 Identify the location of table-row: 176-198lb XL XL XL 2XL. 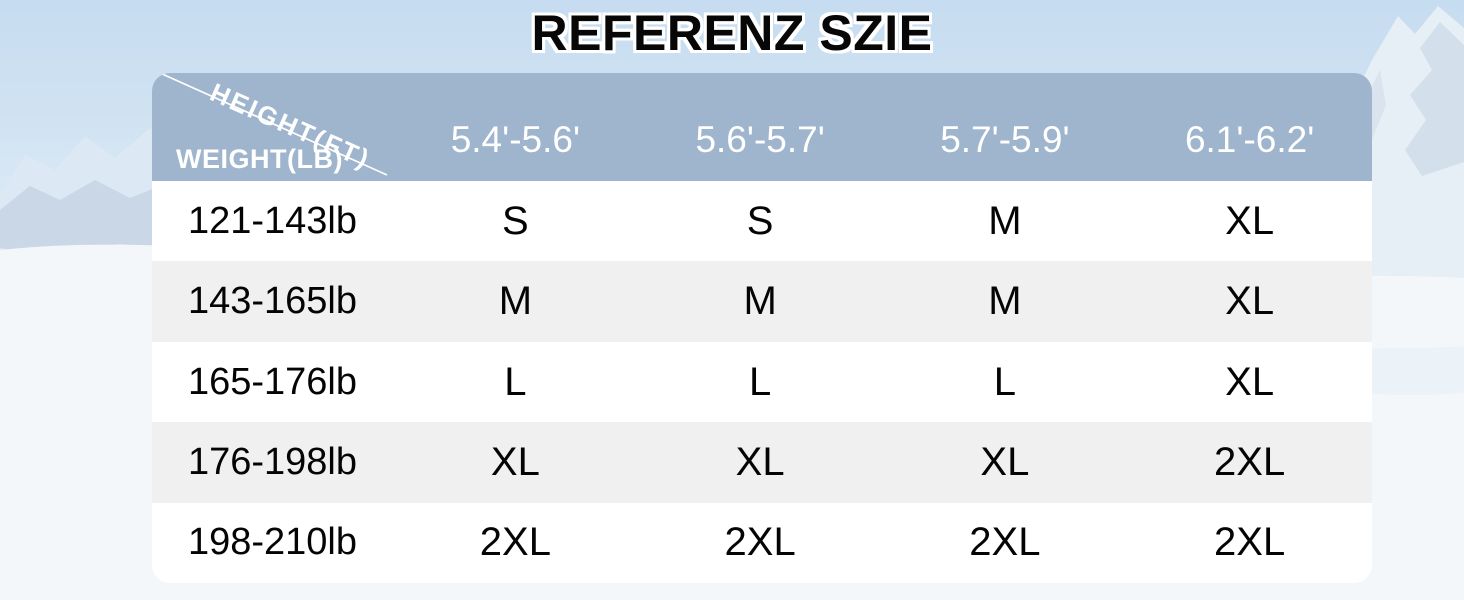
(762, 462).